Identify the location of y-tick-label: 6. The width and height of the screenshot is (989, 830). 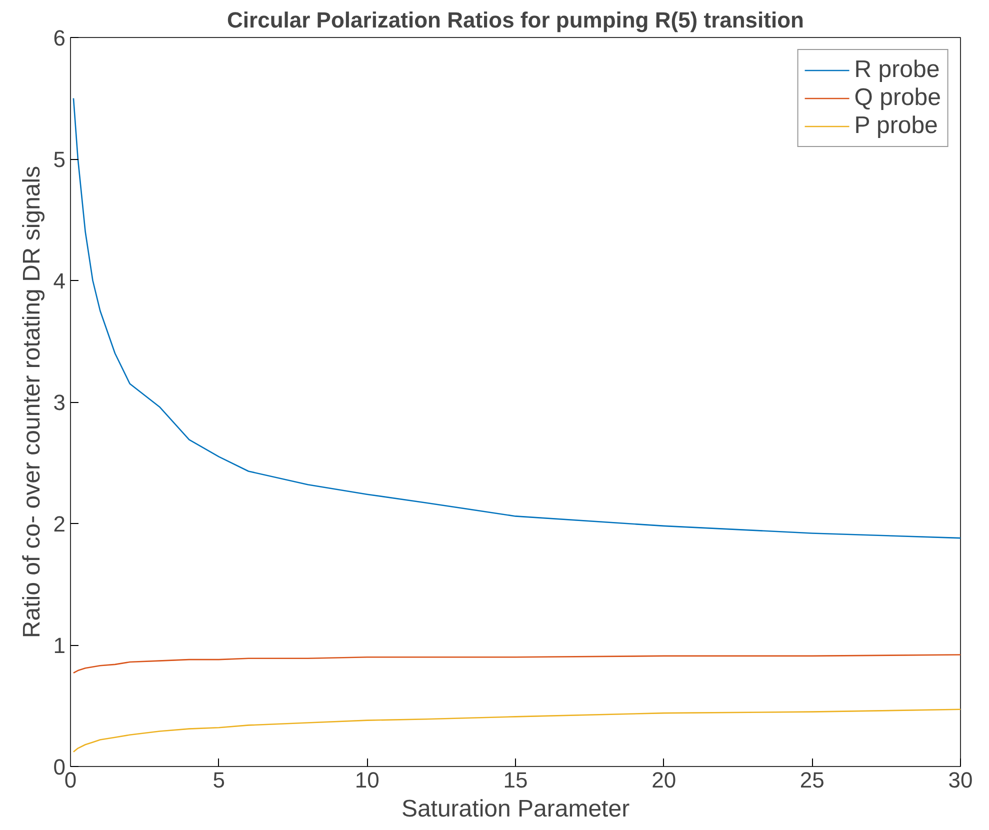
(59, 38).